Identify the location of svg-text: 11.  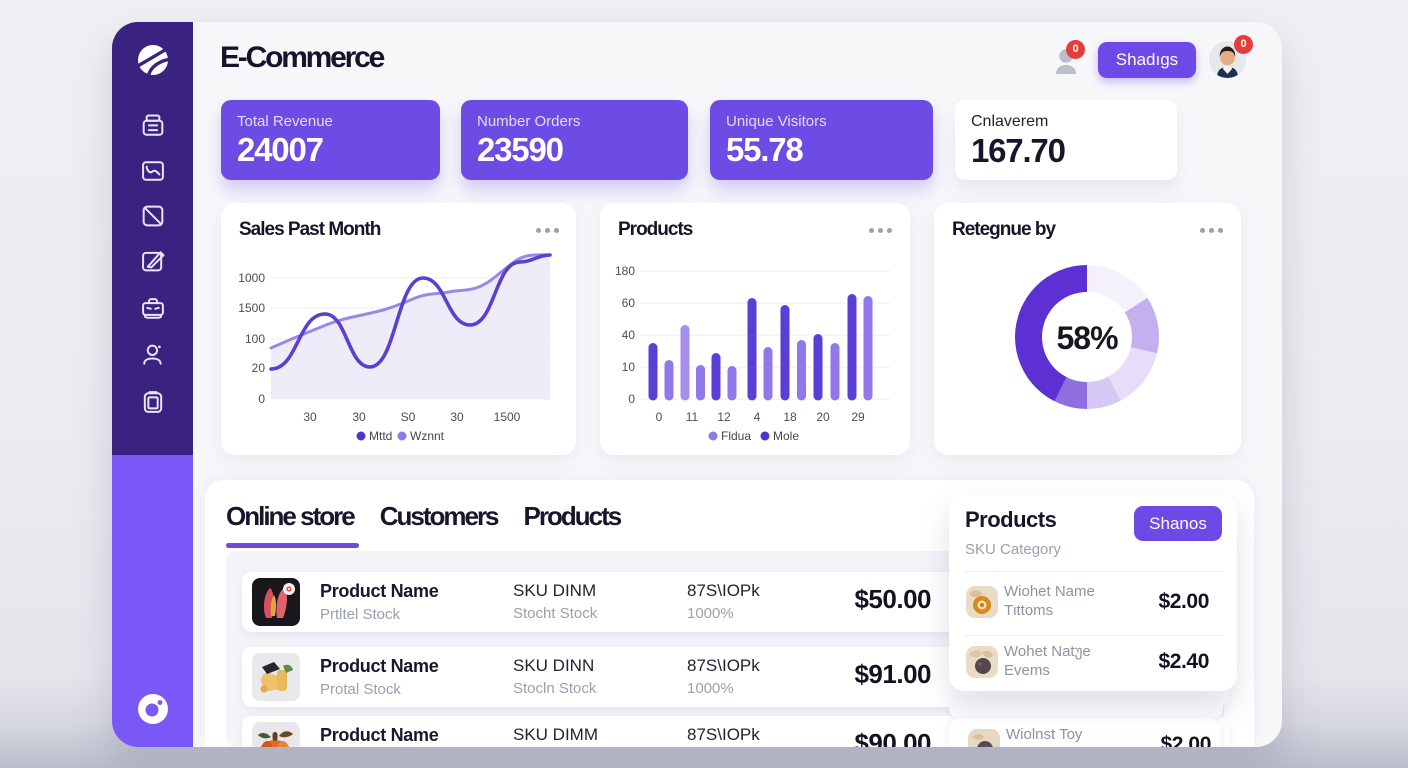
(692, 417).